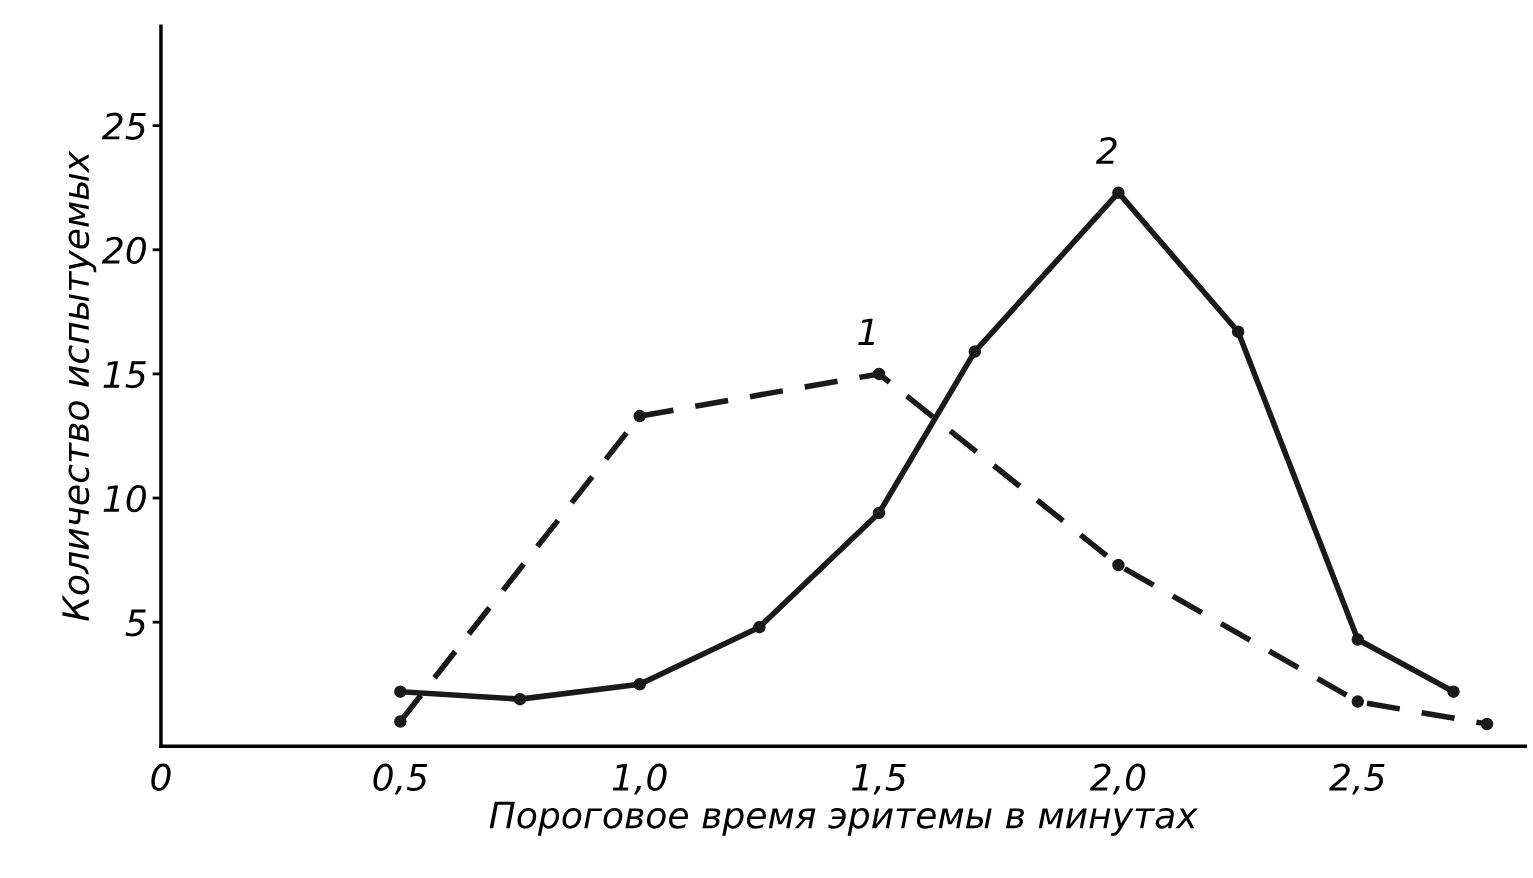  What do you see at coordinates (123, 126) in the screenshot?
I see `y-tick-label: 25` at bounding box center [123, 126].